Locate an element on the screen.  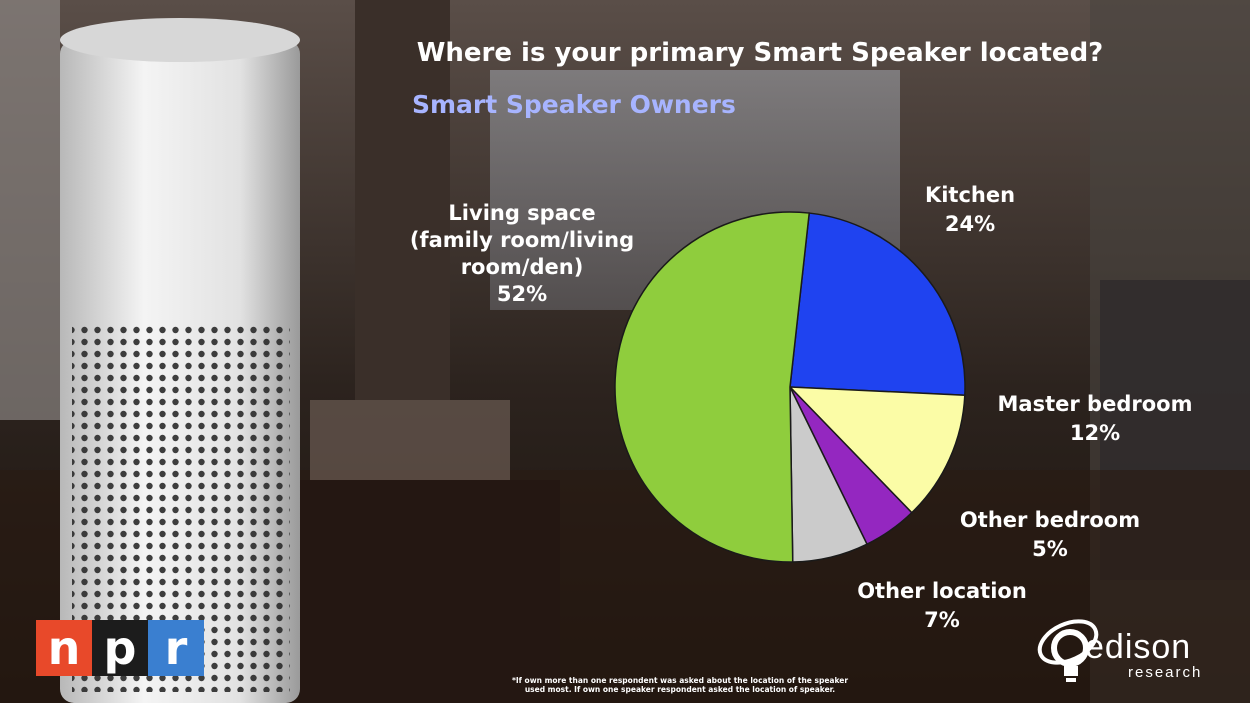
npr-letter-p: p is located at coordinates (120, 648).